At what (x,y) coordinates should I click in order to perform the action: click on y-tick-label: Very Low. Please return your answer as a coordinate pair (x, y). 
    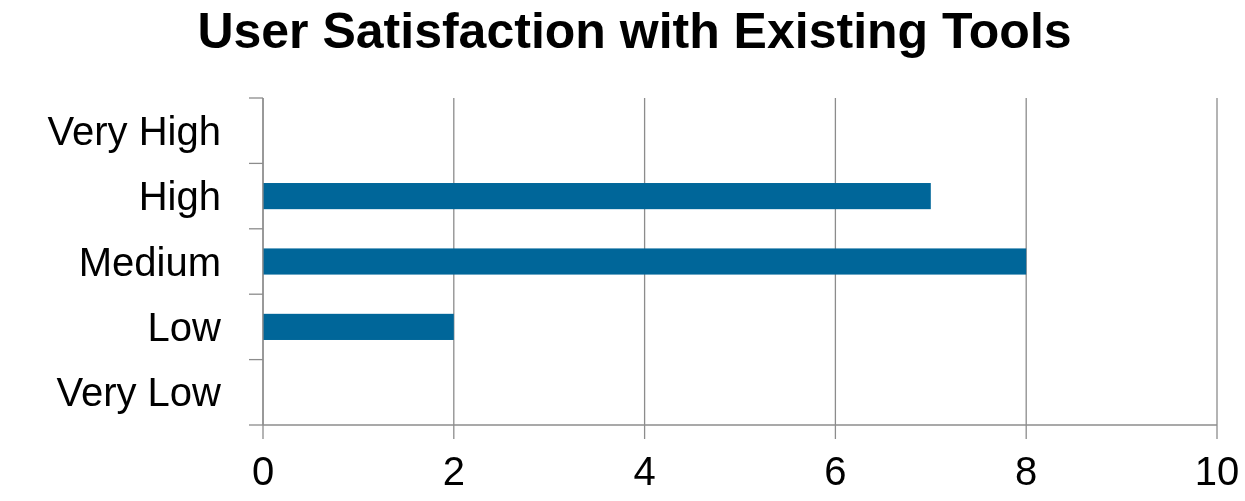
    Looking at the image, I should click on (139, 392).